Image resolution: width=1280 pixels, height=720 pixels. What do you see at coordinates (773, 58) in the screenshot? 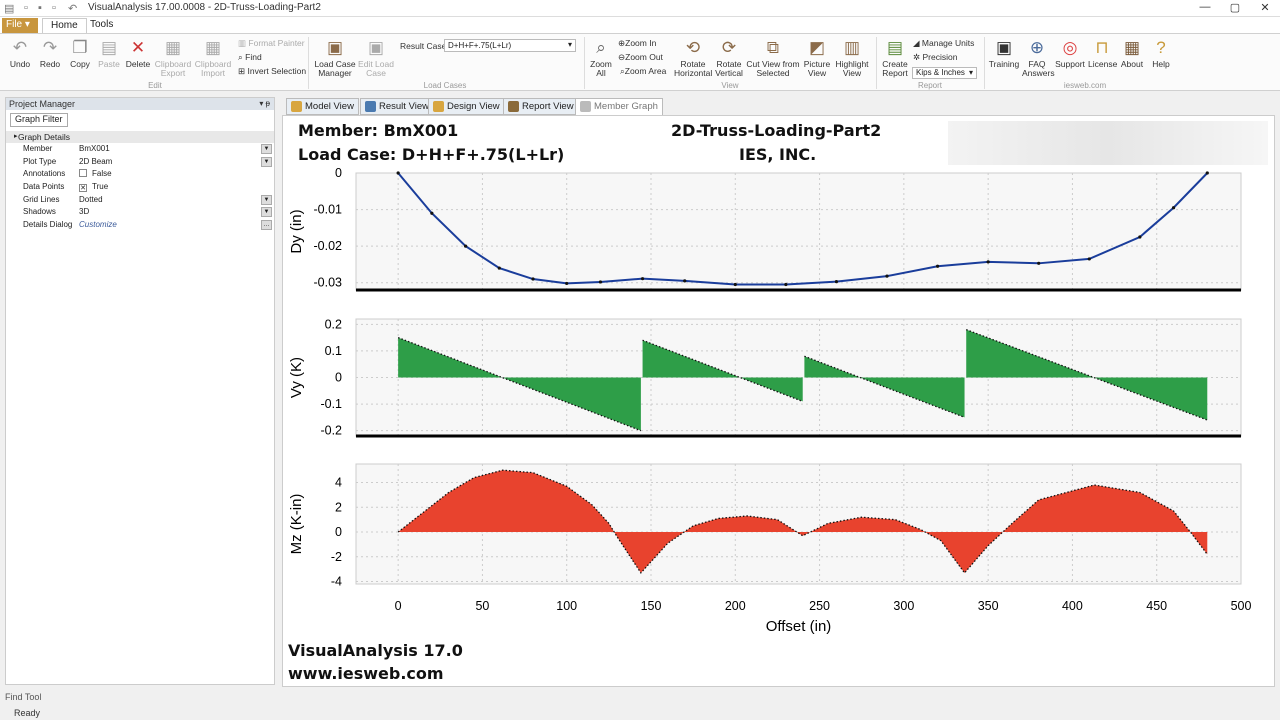
I see `cut-view-button: ⧉ Cut View from Selected` at bounding box center [773, 58].